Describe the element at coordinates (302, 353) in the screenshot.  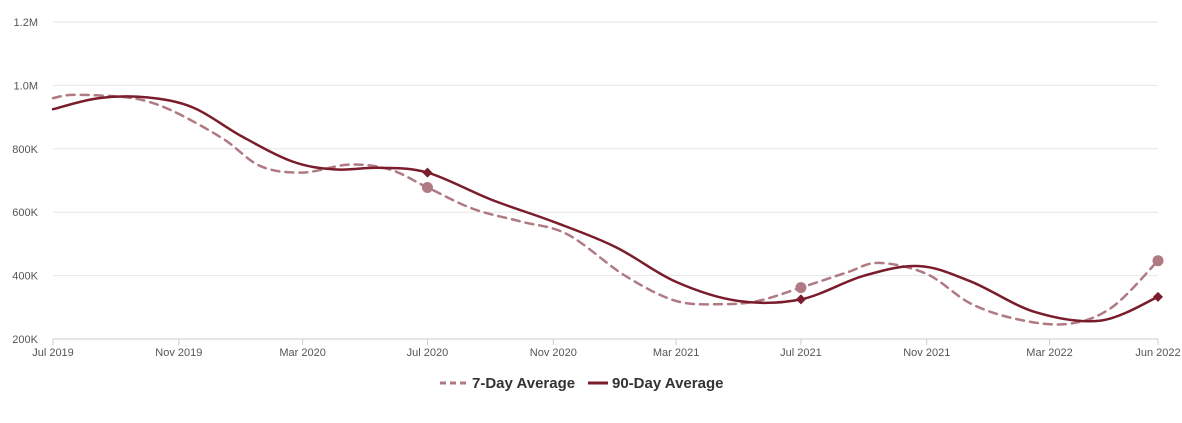
I see `x-tick-label: Mar 2020` at that location.